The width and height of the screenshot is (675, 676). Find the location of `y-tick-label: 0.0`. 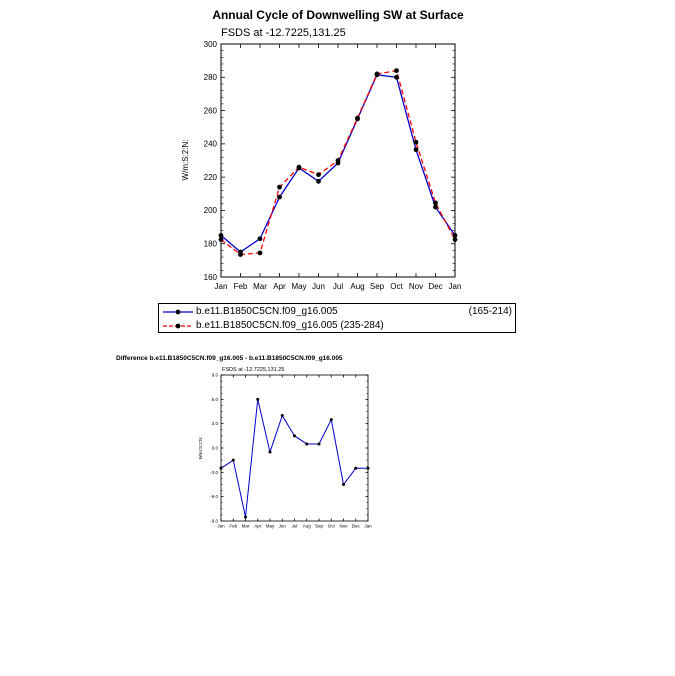

y-tick-label: 0.0 is located at coordinates (215, 448).